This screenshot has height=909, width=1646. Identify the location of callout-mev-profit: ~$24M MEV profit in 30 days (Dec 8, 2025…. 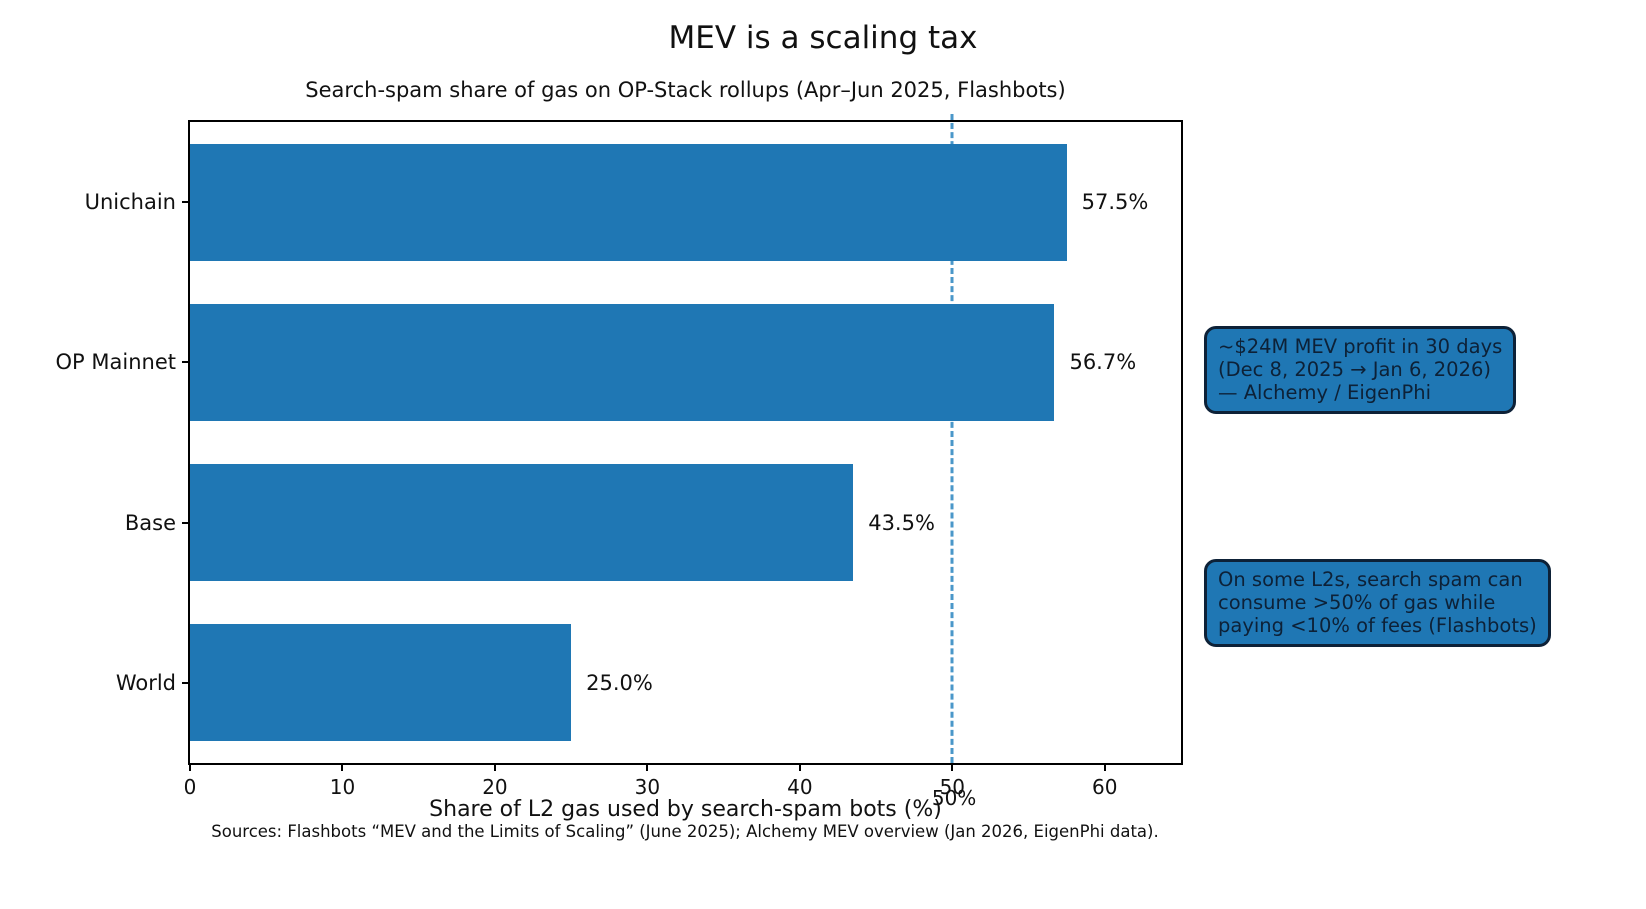
(1360, 370).